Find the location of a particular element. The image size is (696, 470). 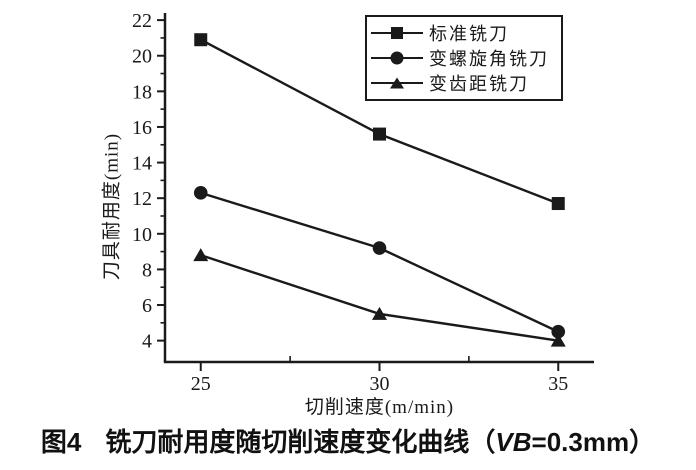

x-tick-label: 30 is located at coordinates (380, 384).